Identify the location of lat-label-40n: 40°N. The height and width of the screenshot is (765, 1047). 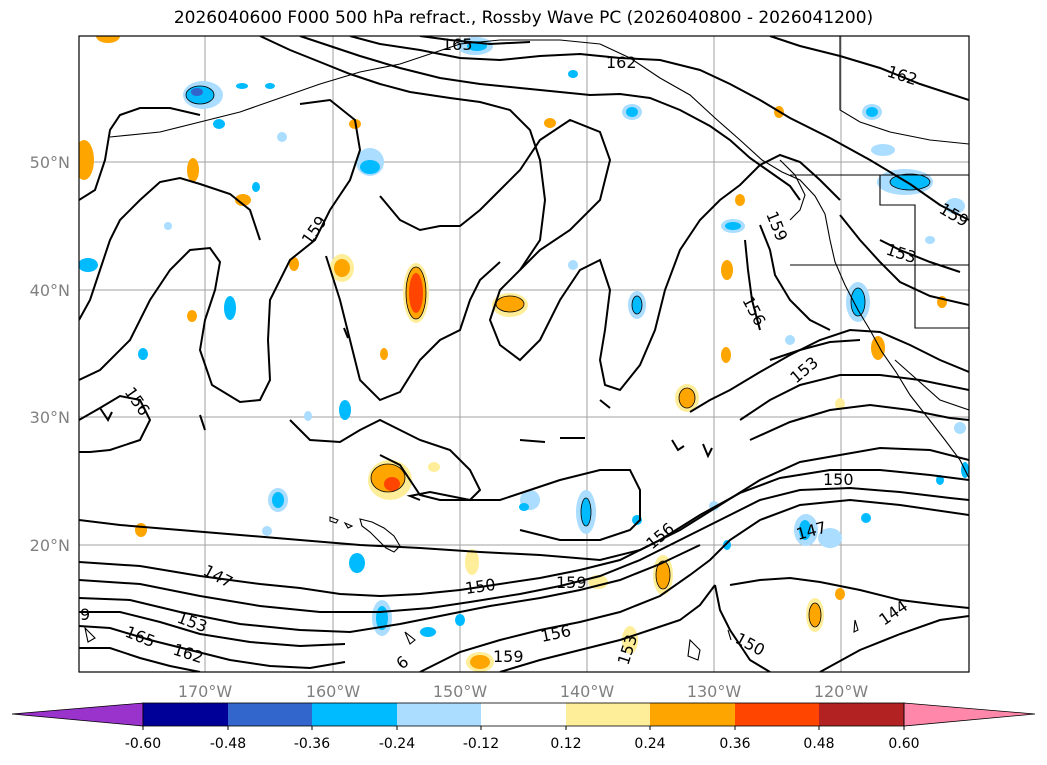
(50, 290).